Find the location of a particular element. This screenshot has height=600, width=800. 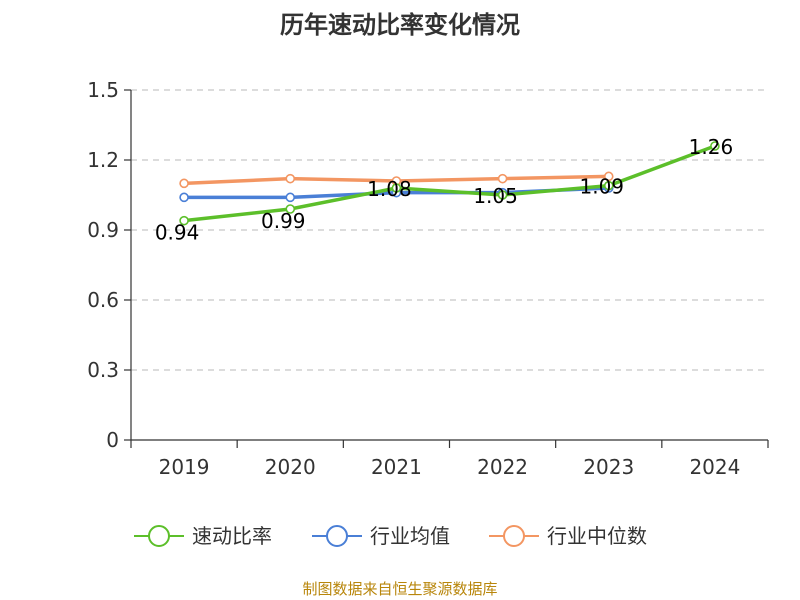

data-label: 1.08 is located at coordinates (389, 189).